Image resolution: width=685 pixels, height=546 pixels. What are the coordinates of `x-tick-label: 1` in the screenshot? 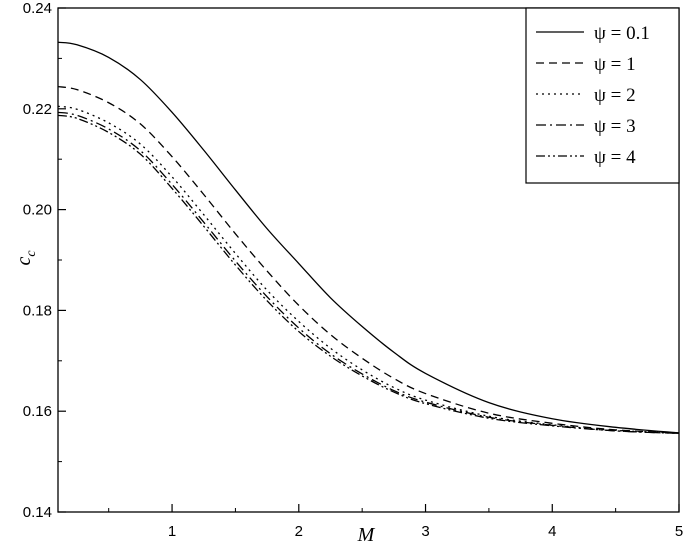 It's located at (172, 531).